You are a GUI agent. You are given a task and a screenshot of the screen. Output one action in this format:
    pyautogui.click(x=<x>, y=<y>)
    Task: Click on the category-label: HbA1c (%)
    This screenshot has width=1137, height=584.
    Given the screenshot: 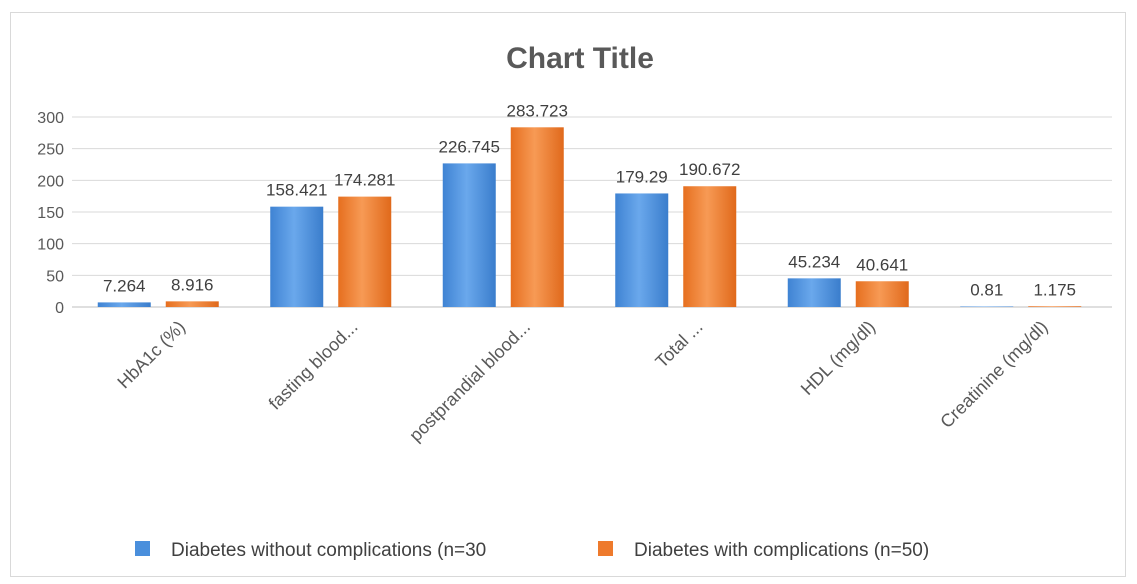 What is the action you would take?
    pyautogui.click(x=151, y=355)
    